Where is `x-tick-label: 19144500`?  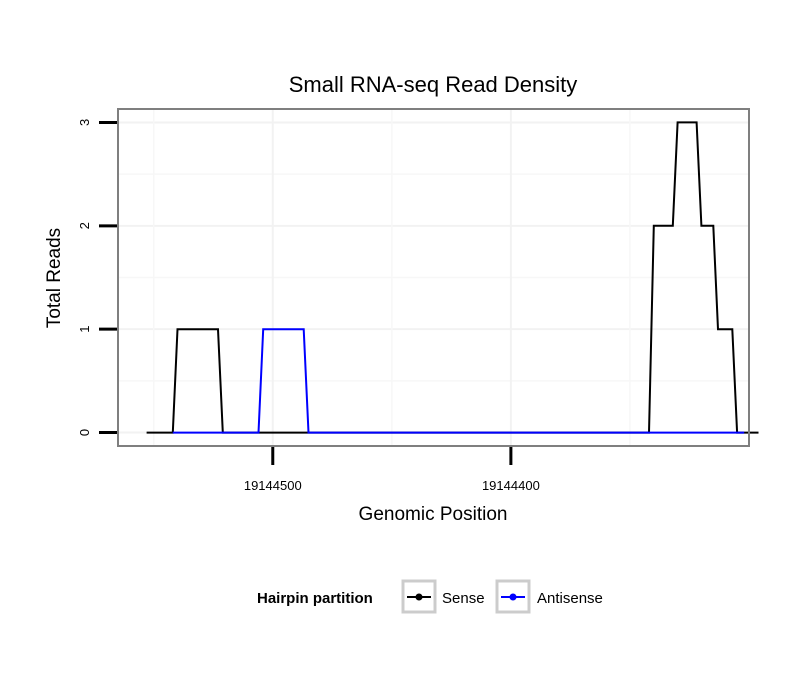
x-tick-label: 19144500 is located at coordinates (273, 485).